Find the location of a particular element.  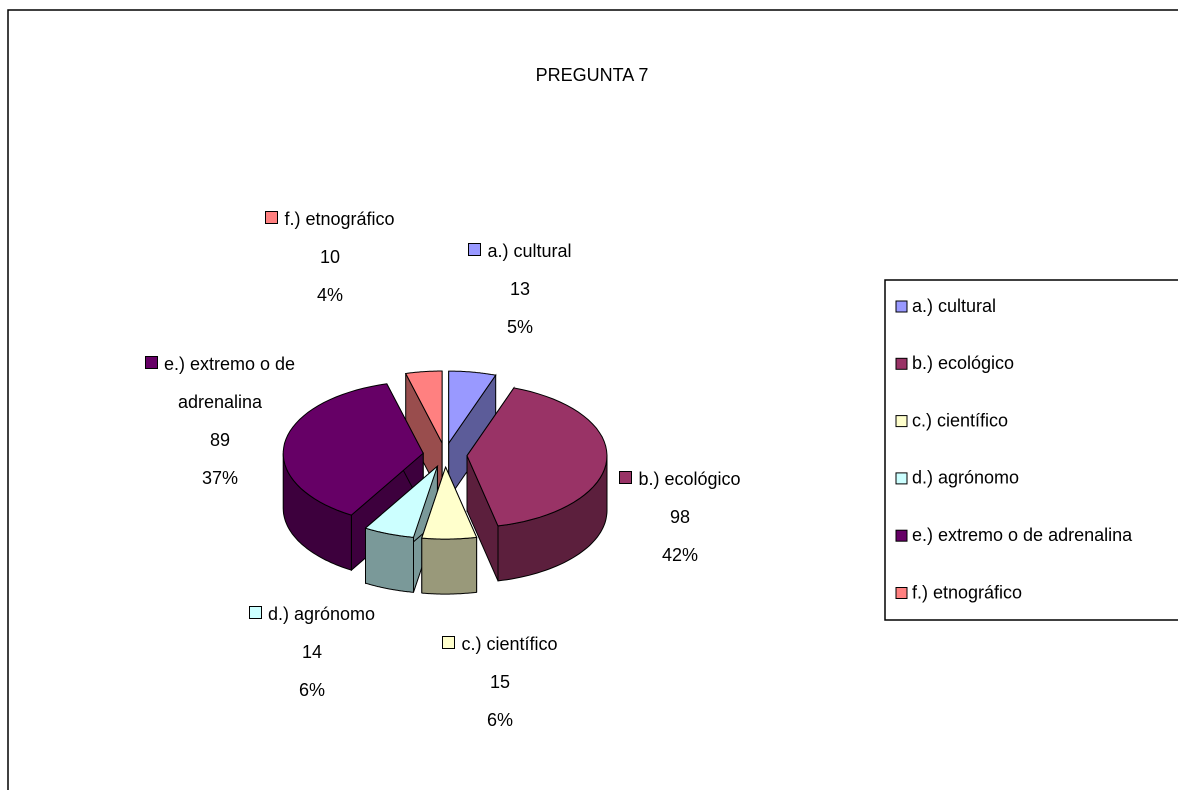

label-value: 10 is located at coordinates (330, 257).